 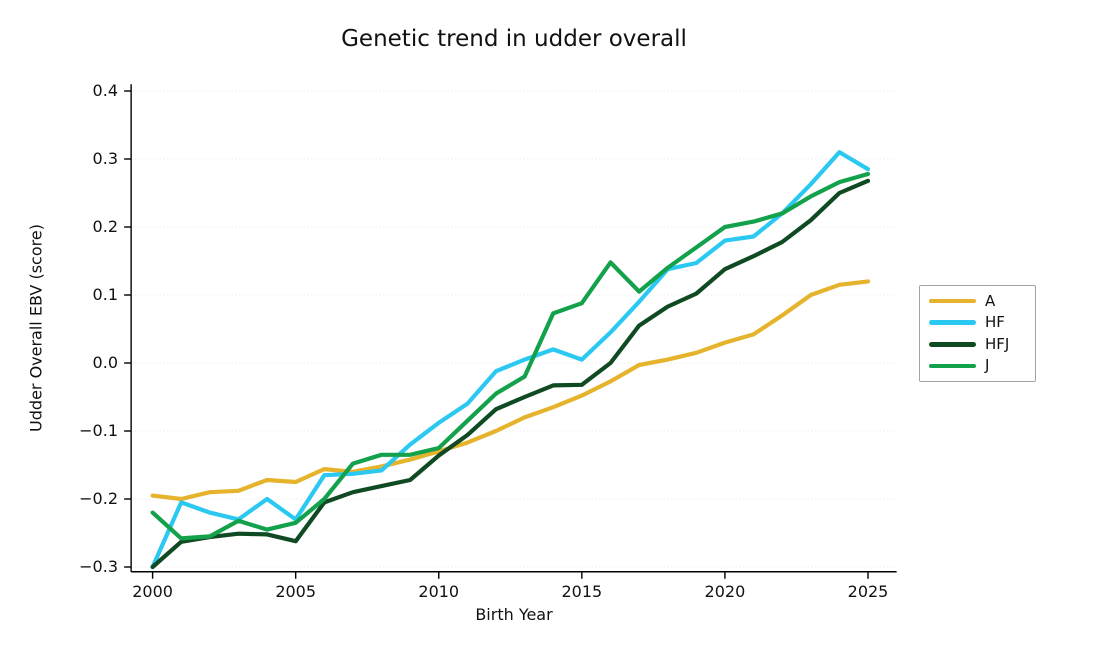 What do you see at coordinates (952, 366) in the screenshot?
I see `legend-swatch-J` at bounding box center [952, 366].